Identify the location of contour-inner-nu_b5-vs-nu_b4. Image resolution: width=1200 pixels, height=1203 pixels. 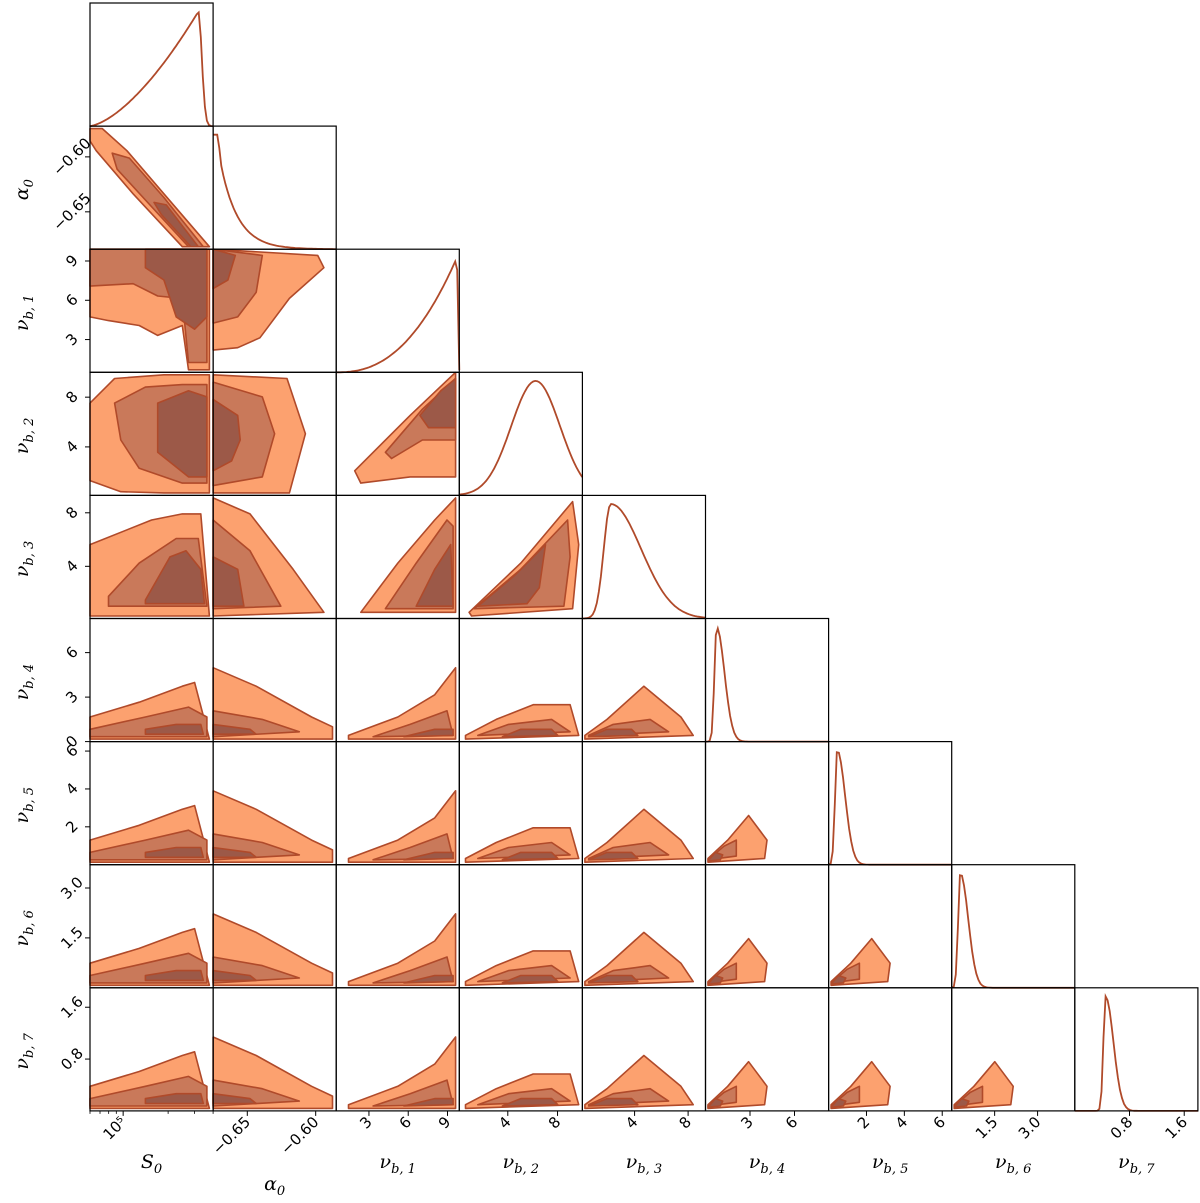
(715, 856).